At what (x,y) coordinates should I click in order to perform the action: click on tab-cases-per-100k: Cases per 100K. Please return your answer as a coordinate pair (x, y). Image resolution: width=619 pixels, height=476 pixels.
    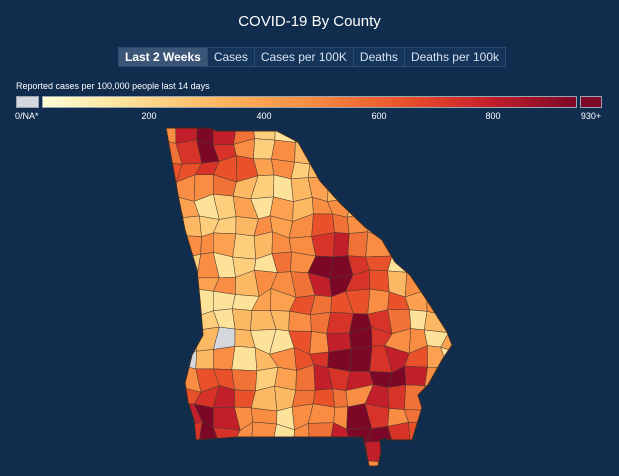
    Looking at the image, I should click on (304, 57).